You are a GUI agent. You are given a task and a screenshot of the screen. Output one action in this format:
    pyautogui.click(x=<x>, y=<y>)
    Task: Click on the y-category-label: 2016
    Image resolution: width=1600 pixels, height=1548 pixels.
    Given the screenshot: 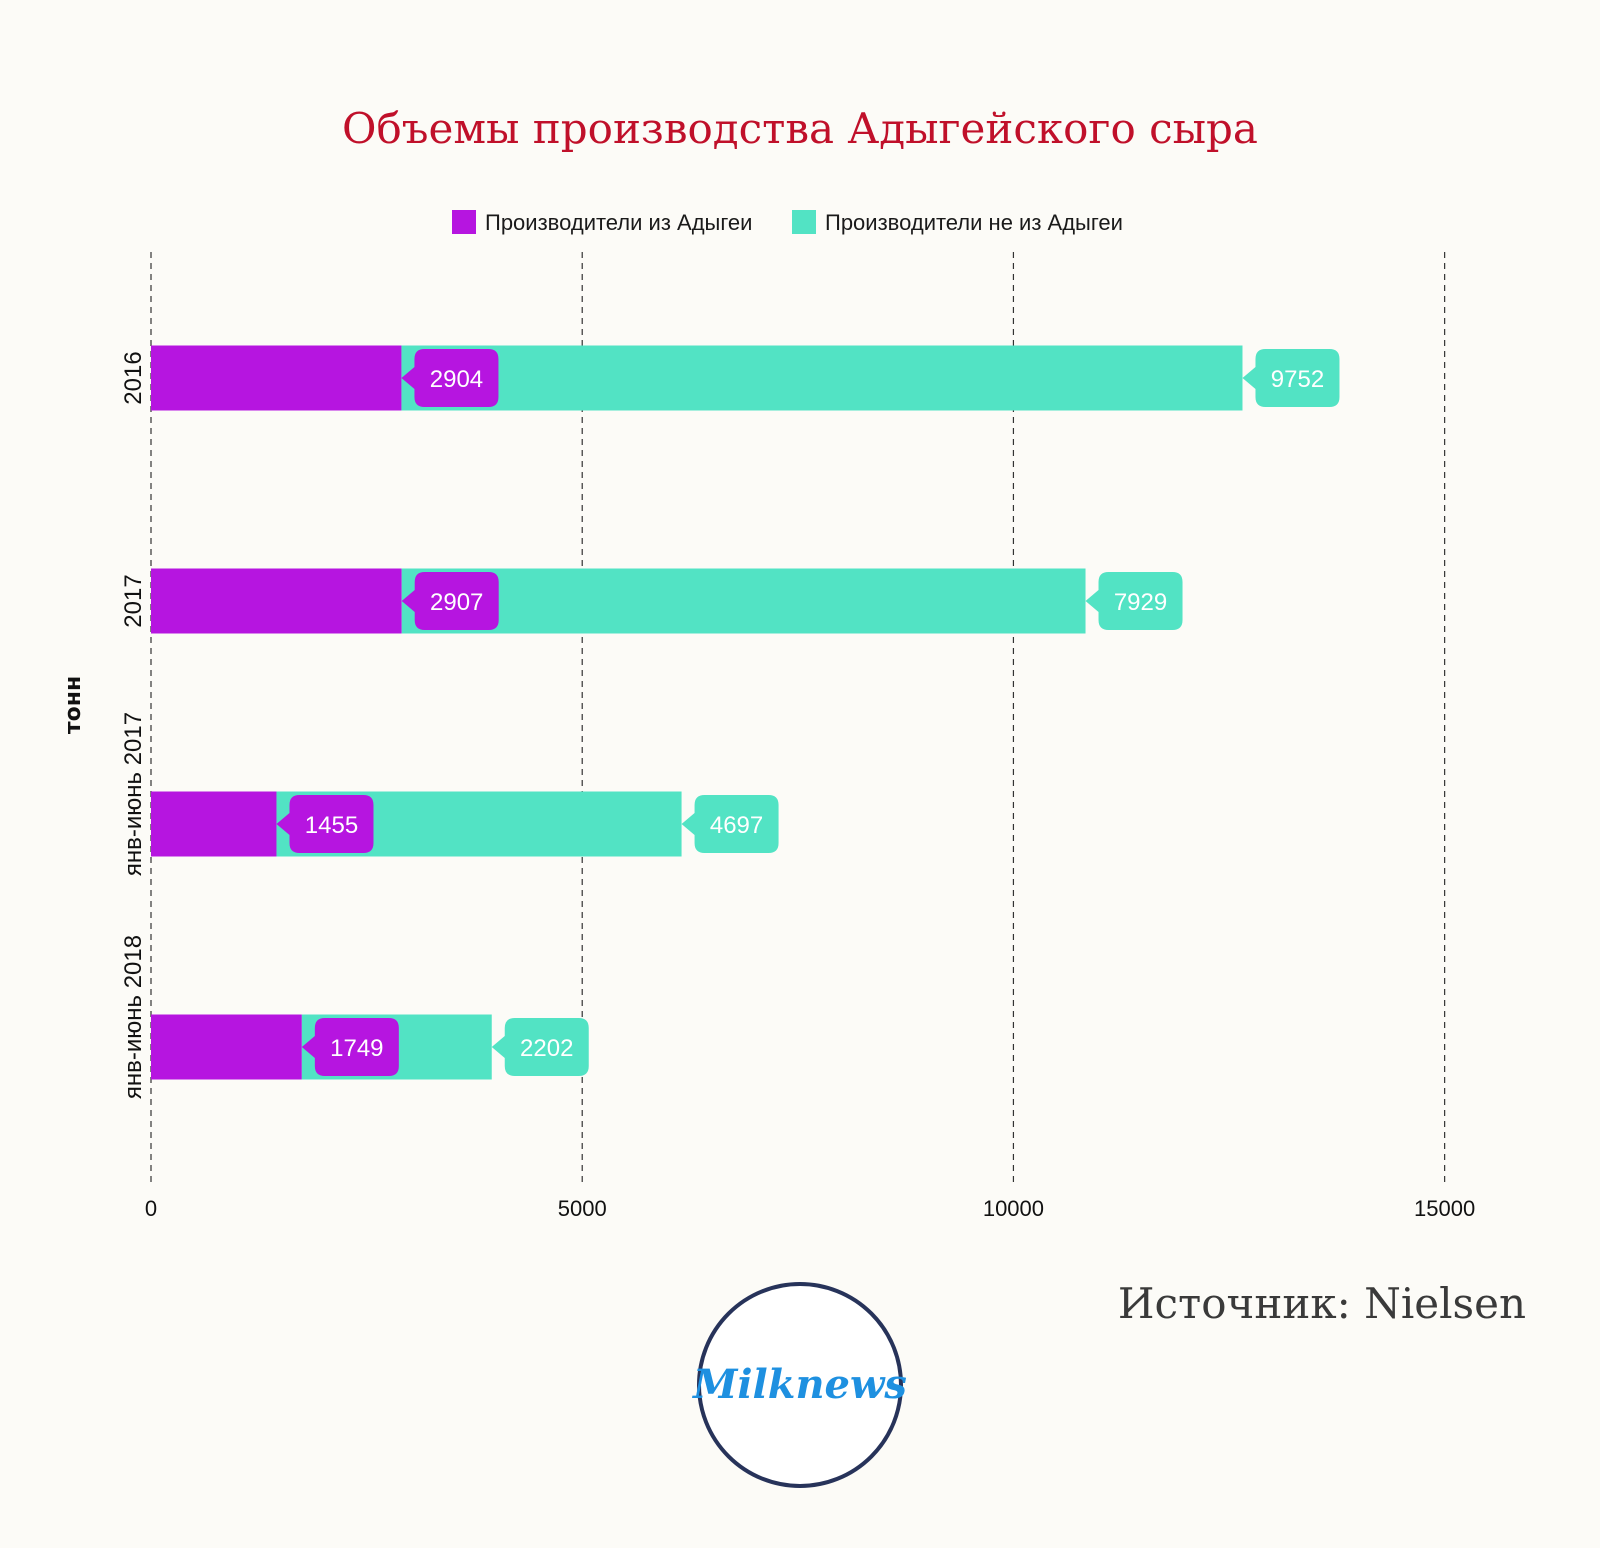 What is the action you would take?
    pyautogui.click(x=133, y=377)
    